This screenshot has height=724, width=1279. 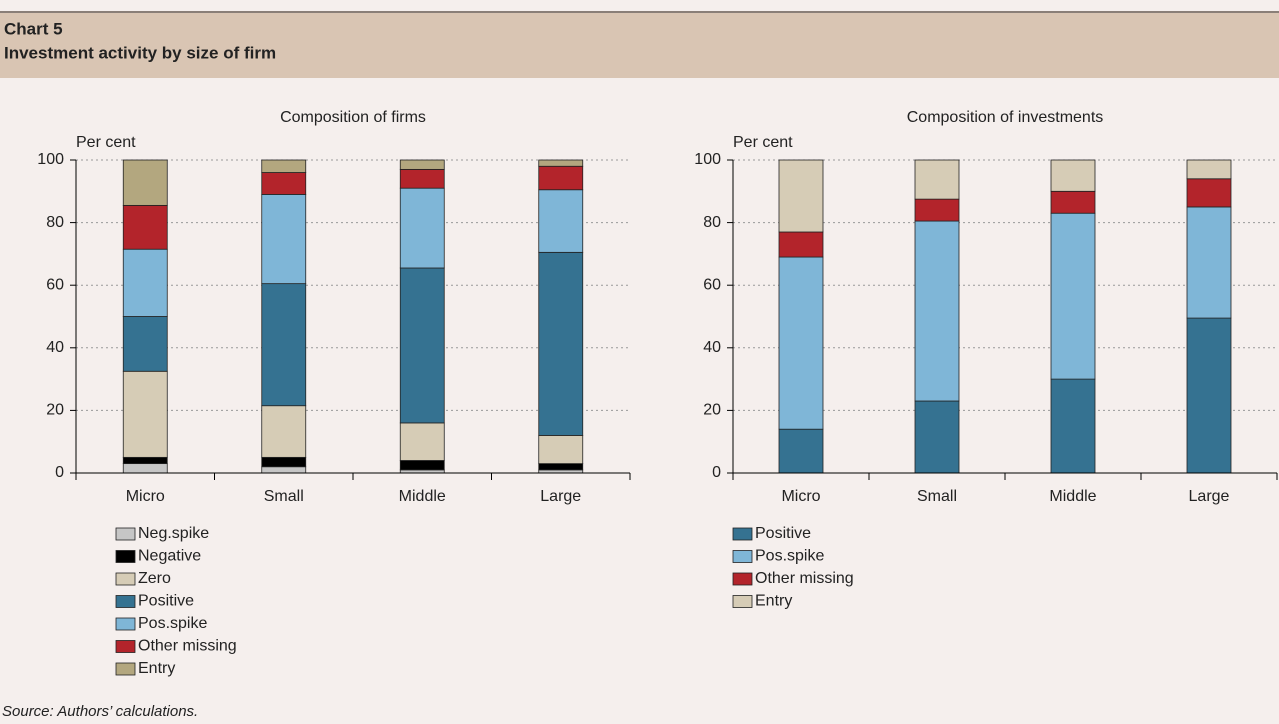 I want to click on plot-title: Composition of investments, so click(x=1005, y=117).